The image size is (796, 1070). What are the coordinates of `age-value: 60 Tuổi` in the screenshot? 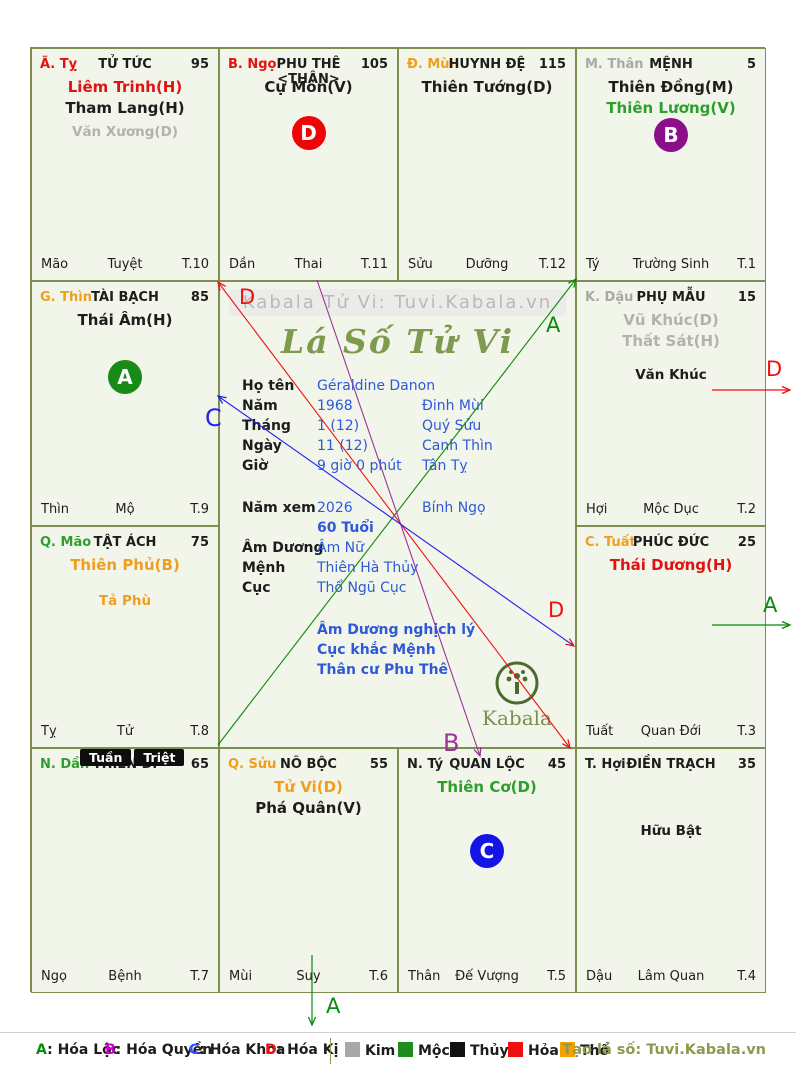 It's located at (345, 528).